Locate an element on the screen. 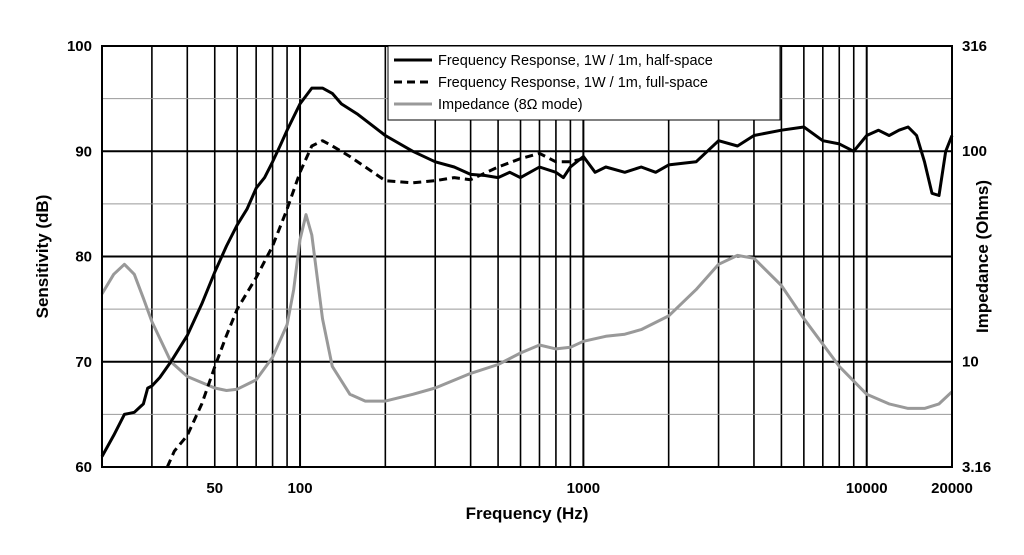 The height and width of the screenshot is (555, 1024). left-y-tick-label: 100 is located at coordinates (79, 46).